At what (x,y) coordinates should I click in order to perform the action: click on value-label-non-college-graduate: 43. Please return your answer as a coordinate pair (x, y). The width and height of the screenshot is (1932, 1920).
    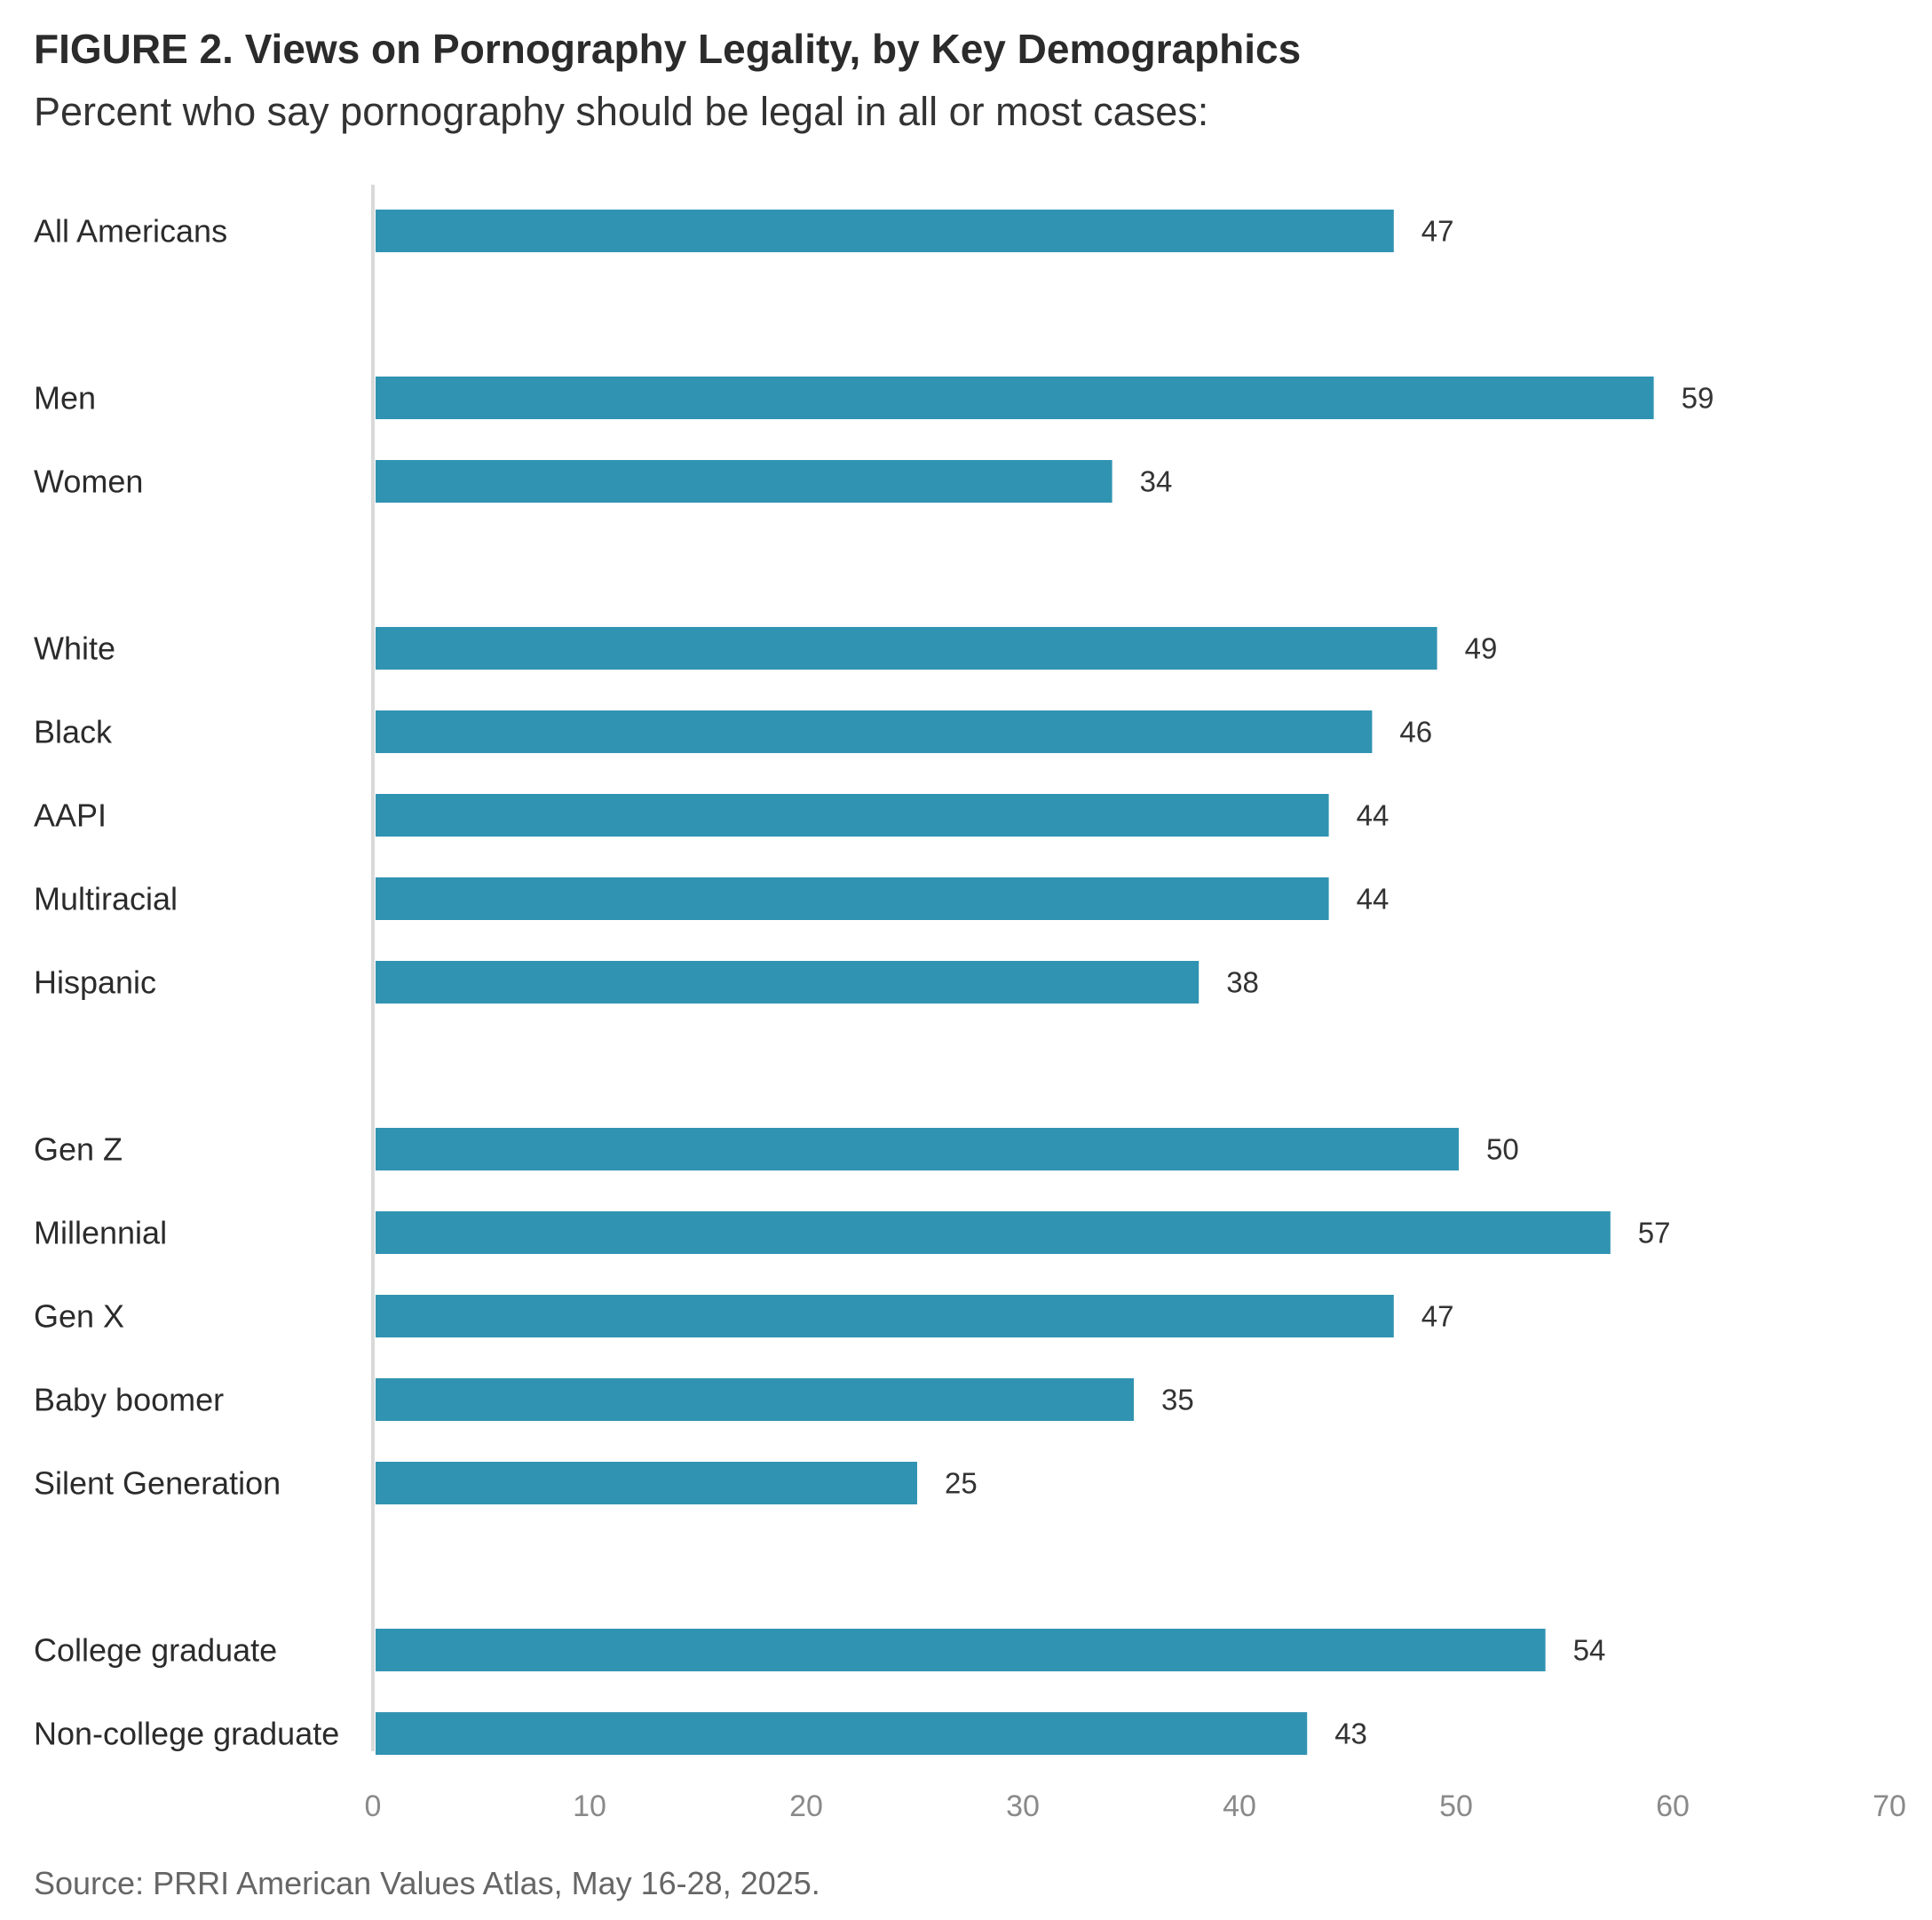
    Looking at the image, I should click on (1350, 1734).